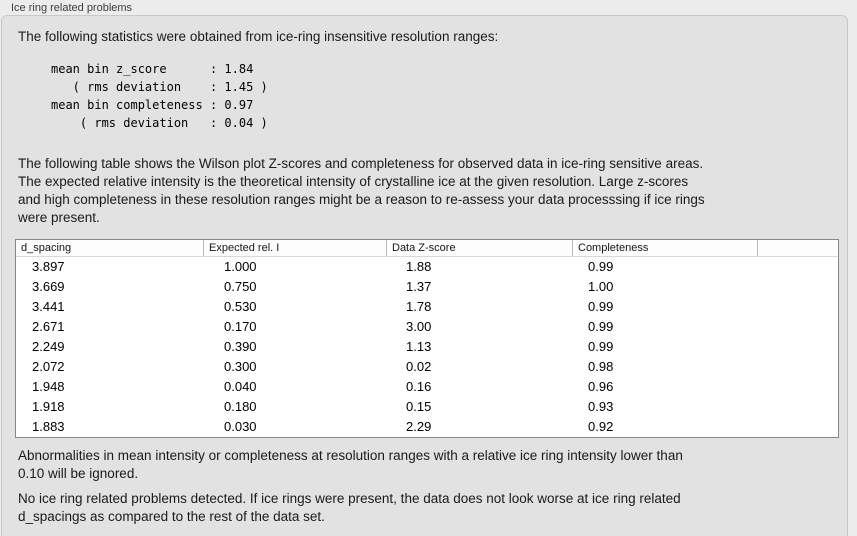 The image size is (857, 536). Describe the element at coordinates (419, 266) in the screenshot. I see `cell-data-z-score: 1.88` at that location.